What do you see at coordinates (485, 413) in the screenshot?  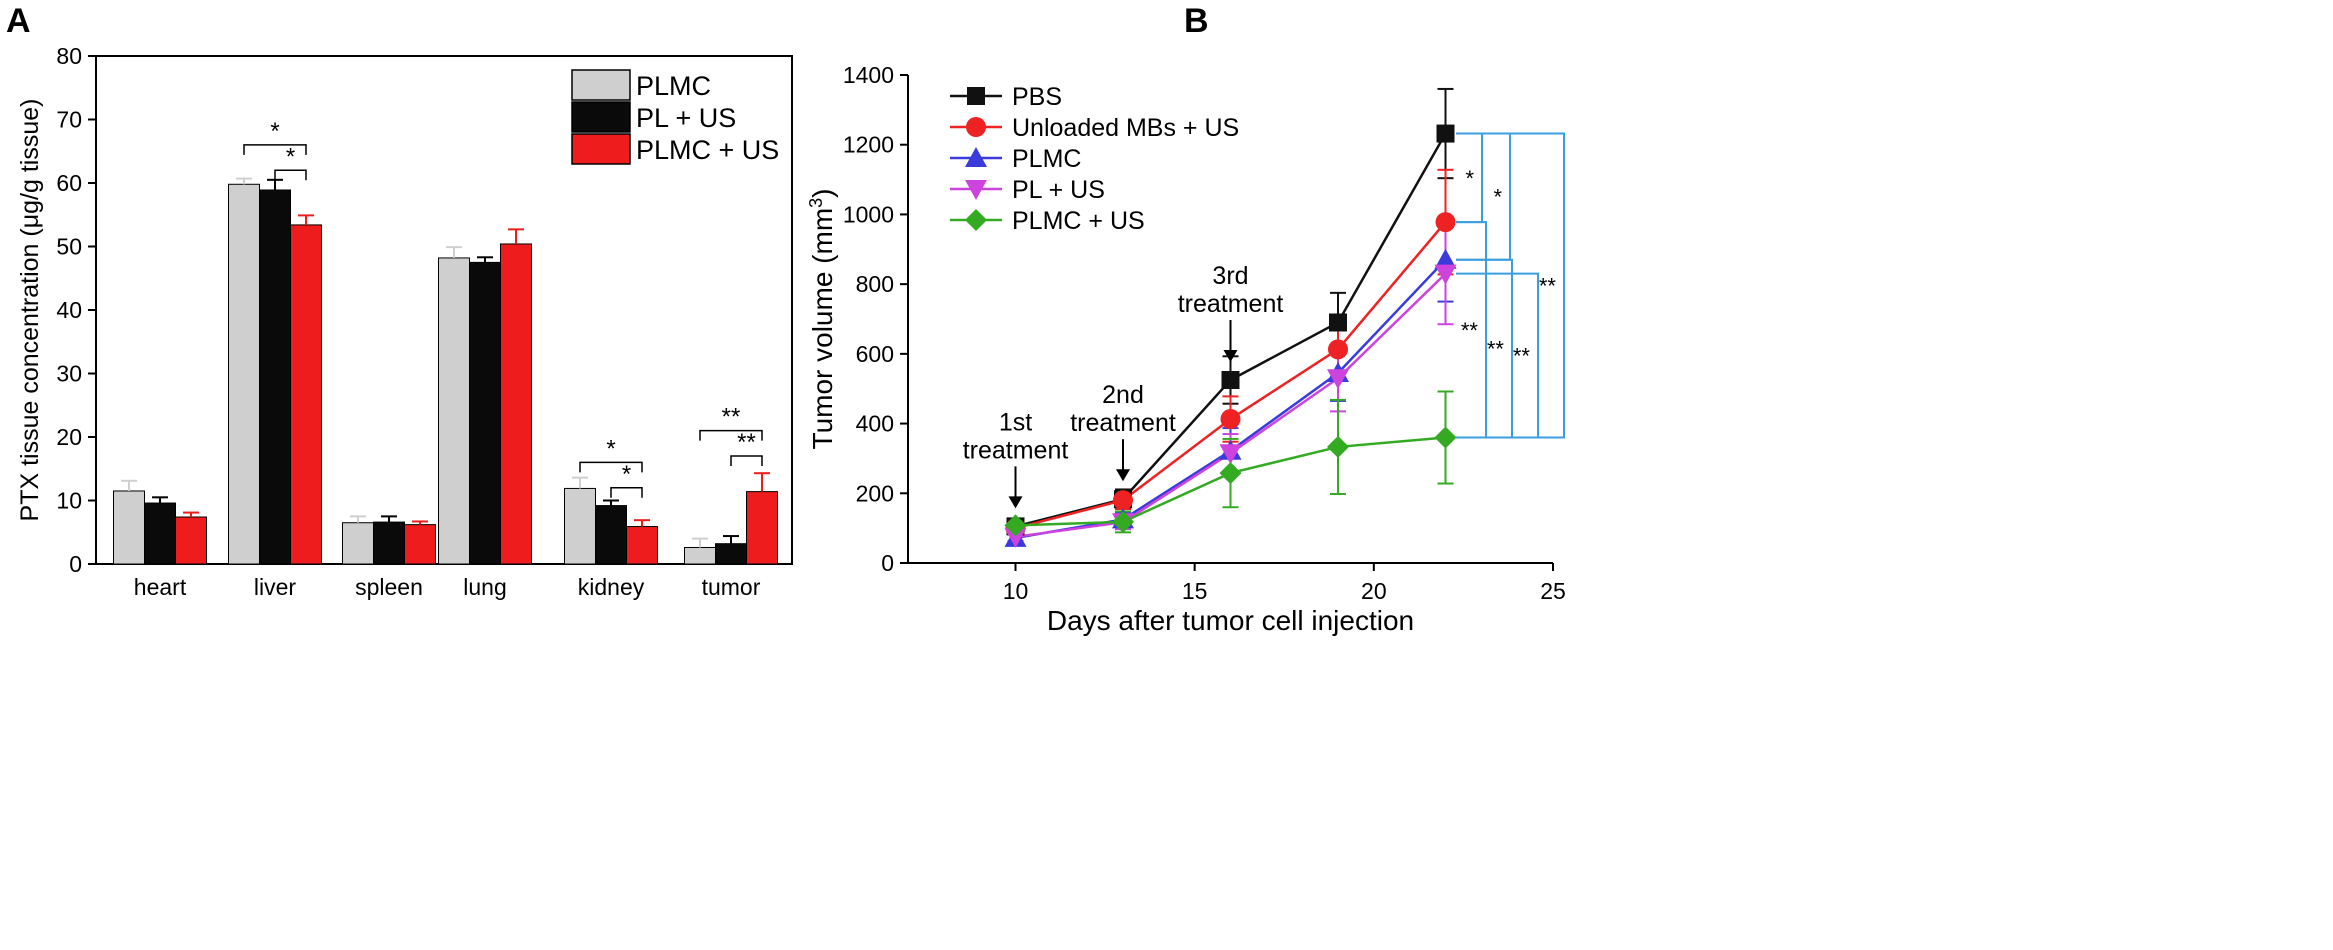 I see `bar-pl-us-lung` at bounding box center [485, 413].